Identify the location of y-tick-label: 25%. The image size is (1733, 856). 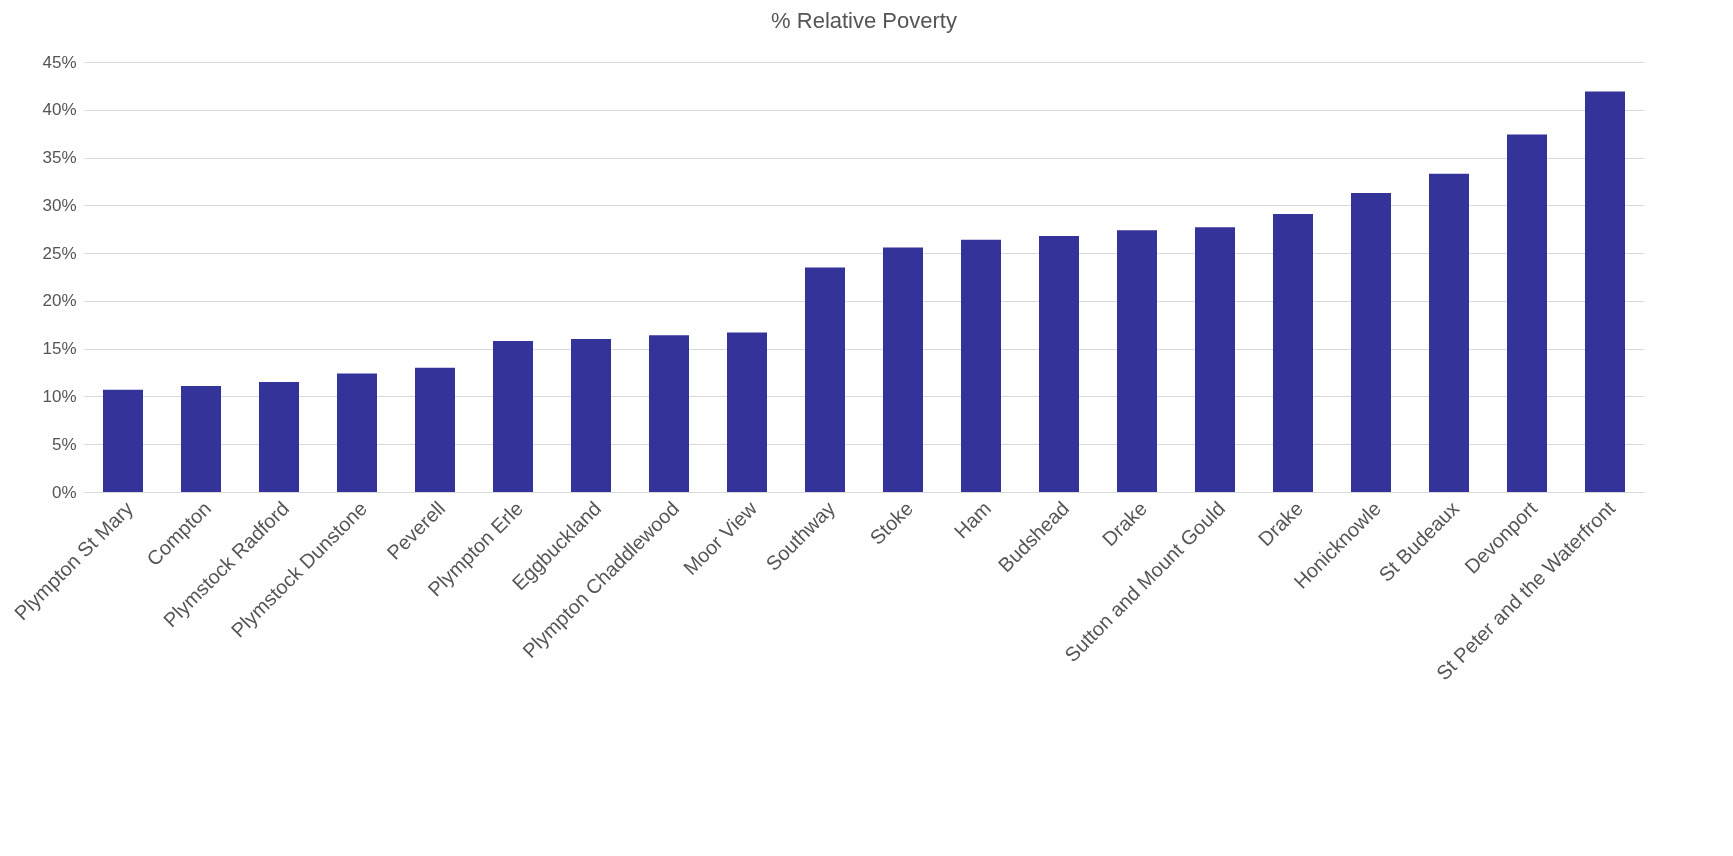
(59, 253).